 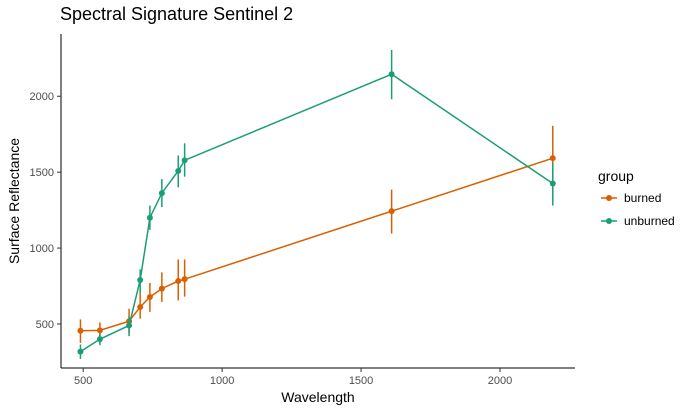 I want to click on y-tick-label: 500, so click(x=45, y=325).